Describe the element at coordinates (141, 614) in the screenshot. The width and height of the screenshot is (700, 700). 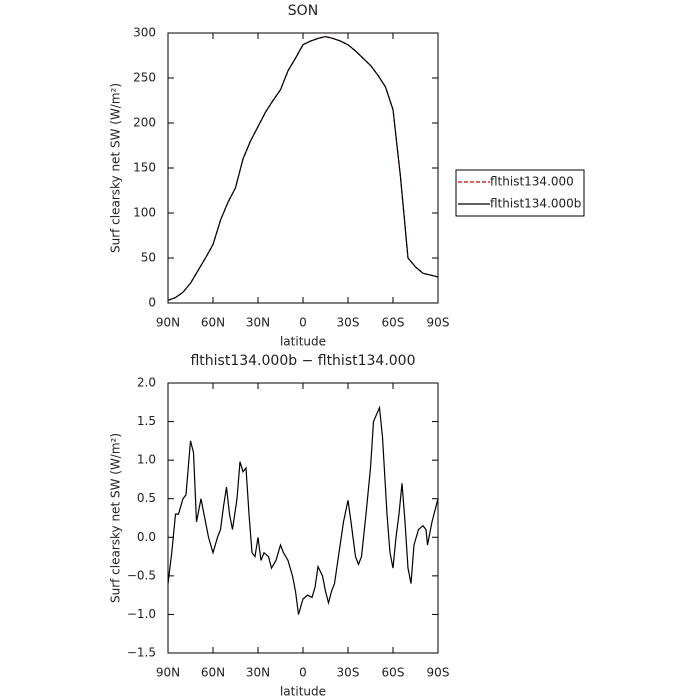
I see `y-tick-label: −1.0` at that location.